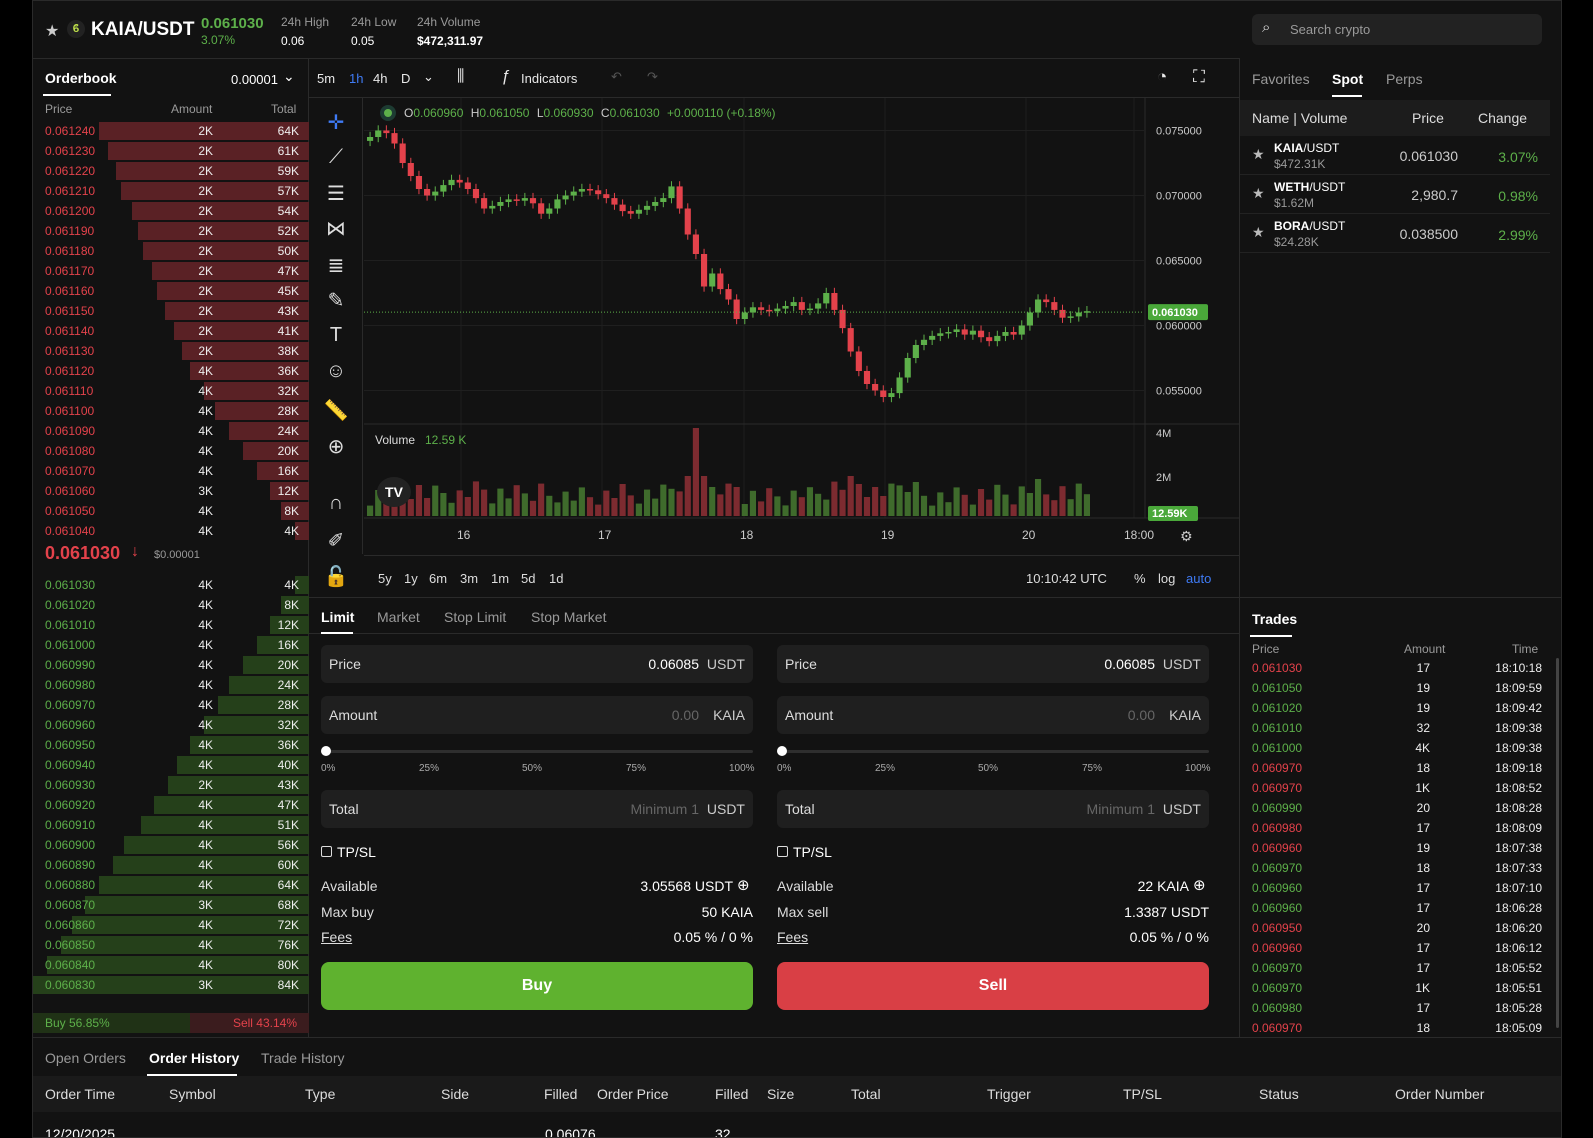  What do you see at coordinates (1397, 29) in the screenshot?
I see `search-box: ⌕ Search crypto` at bounding box center [1397, 29].